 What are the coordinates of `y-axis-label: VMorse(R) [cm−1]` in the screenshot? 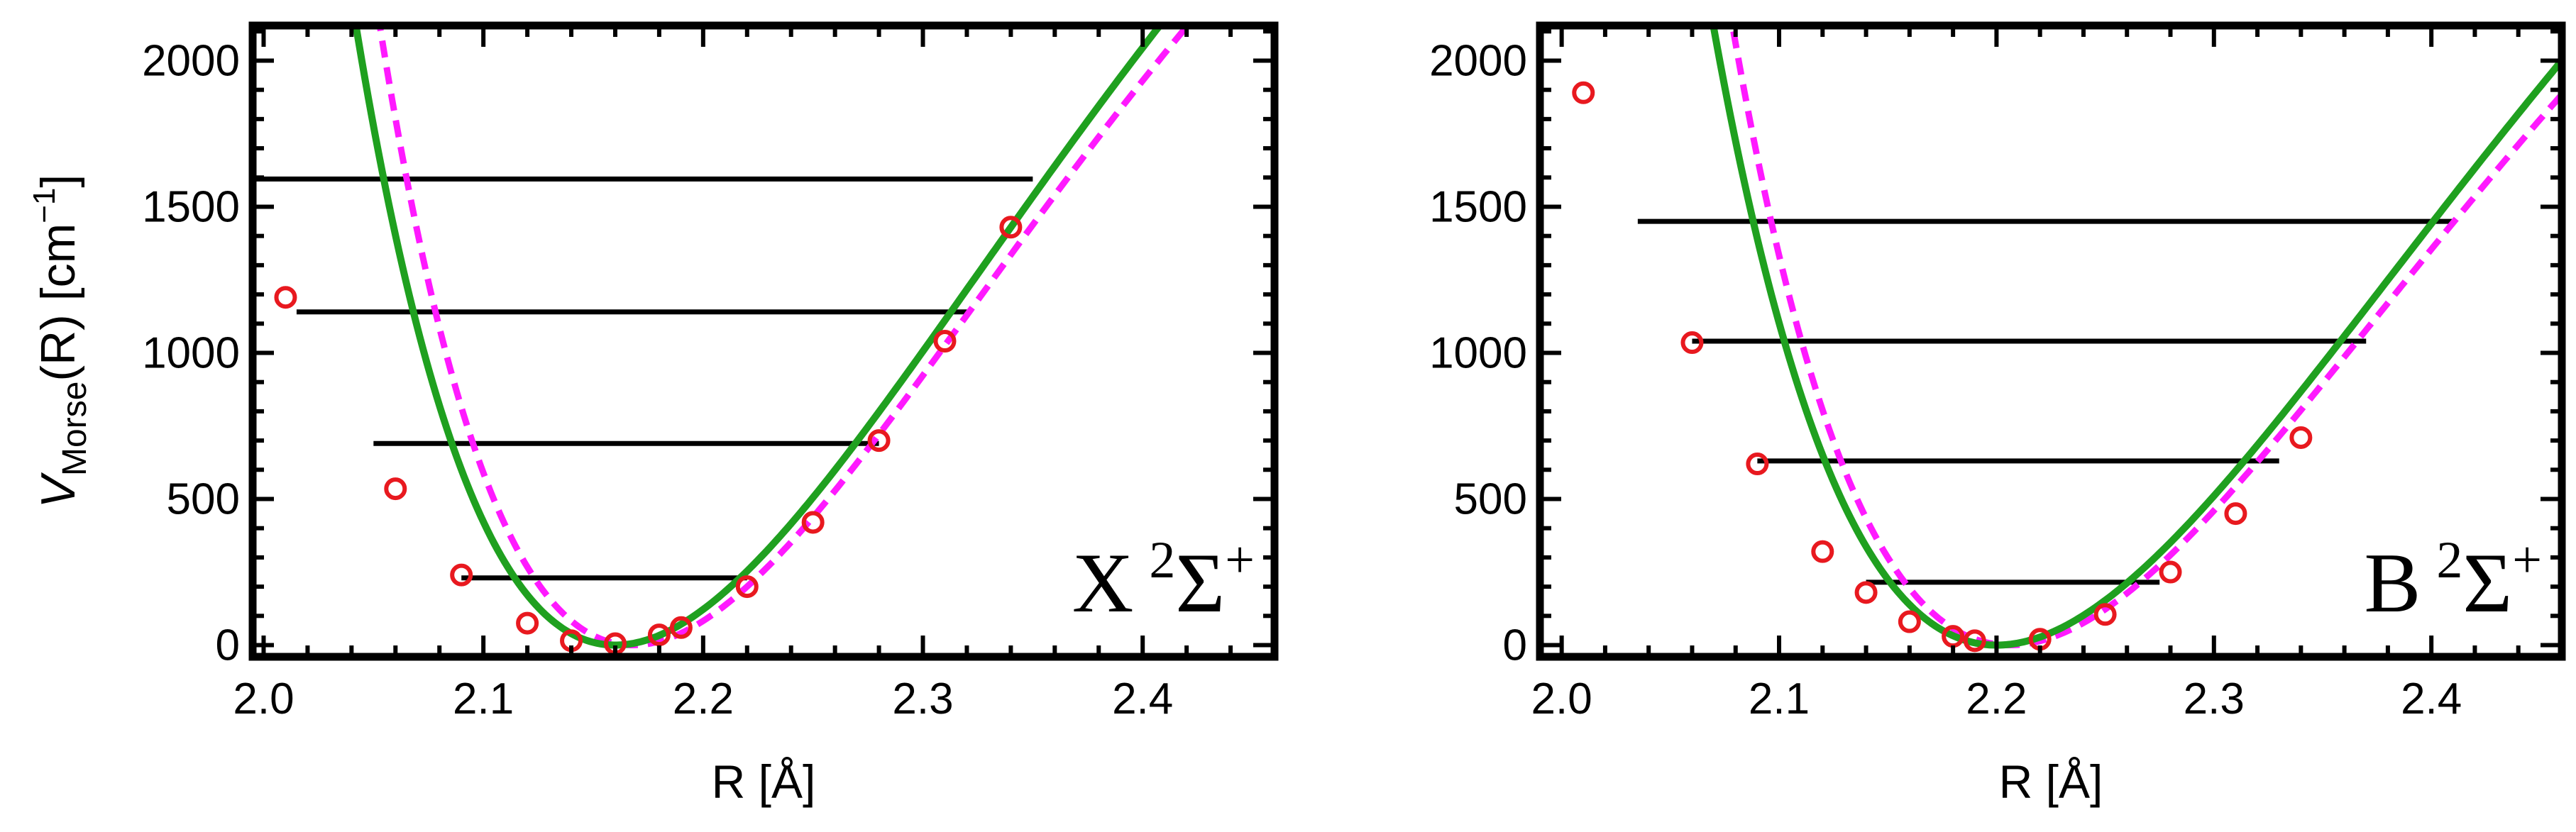 It's located at (60, 341).